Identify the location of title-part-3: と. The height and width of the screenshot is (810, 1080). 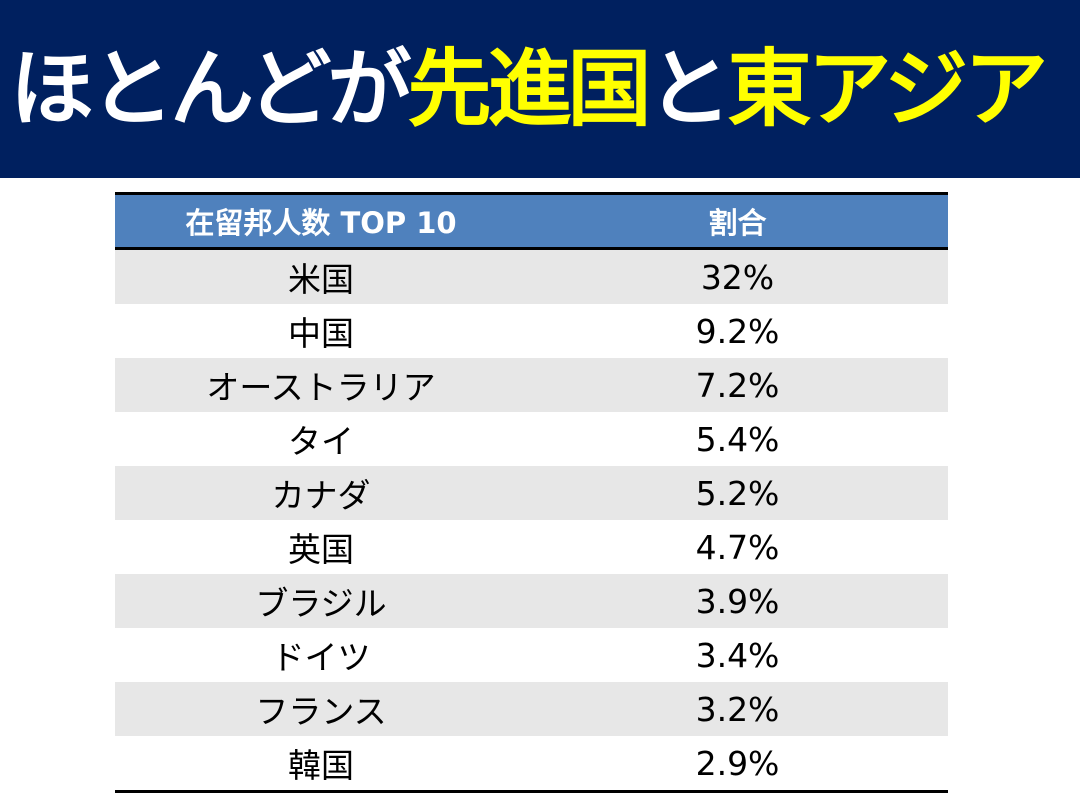
(689, 89).